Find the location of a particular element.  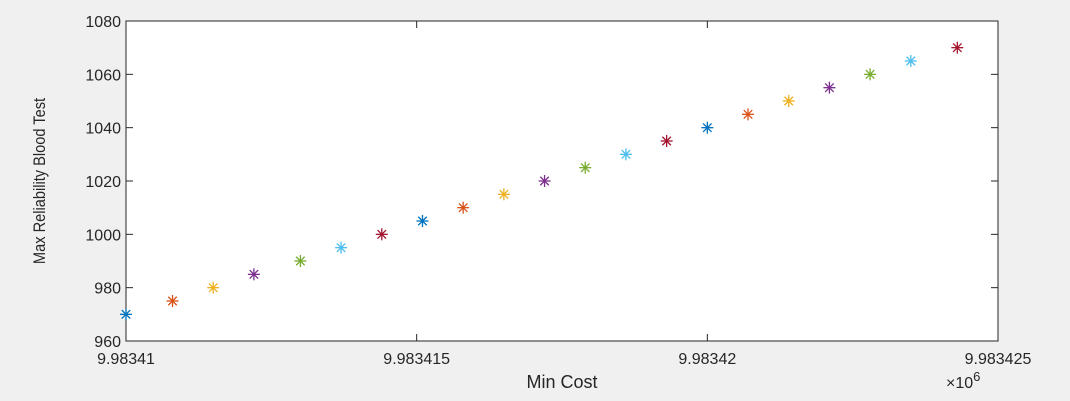

x-exponent-label: ×10⁶ is located at coordinates (963, 380).